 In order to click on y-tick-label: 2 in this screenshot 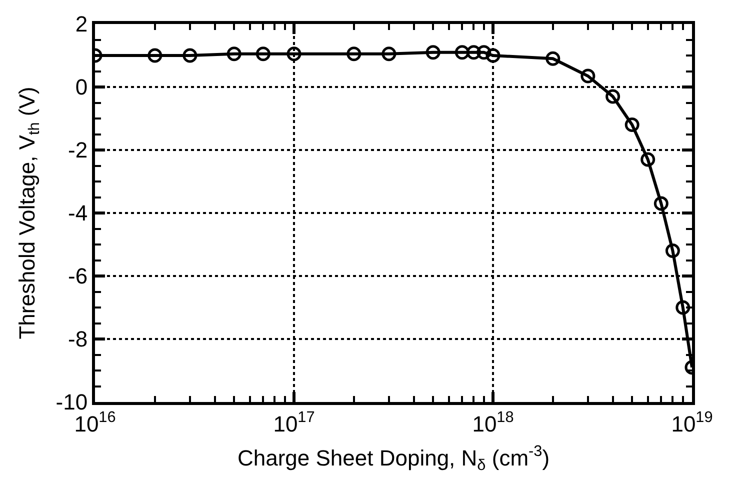, I will do `click(81, 24)`.